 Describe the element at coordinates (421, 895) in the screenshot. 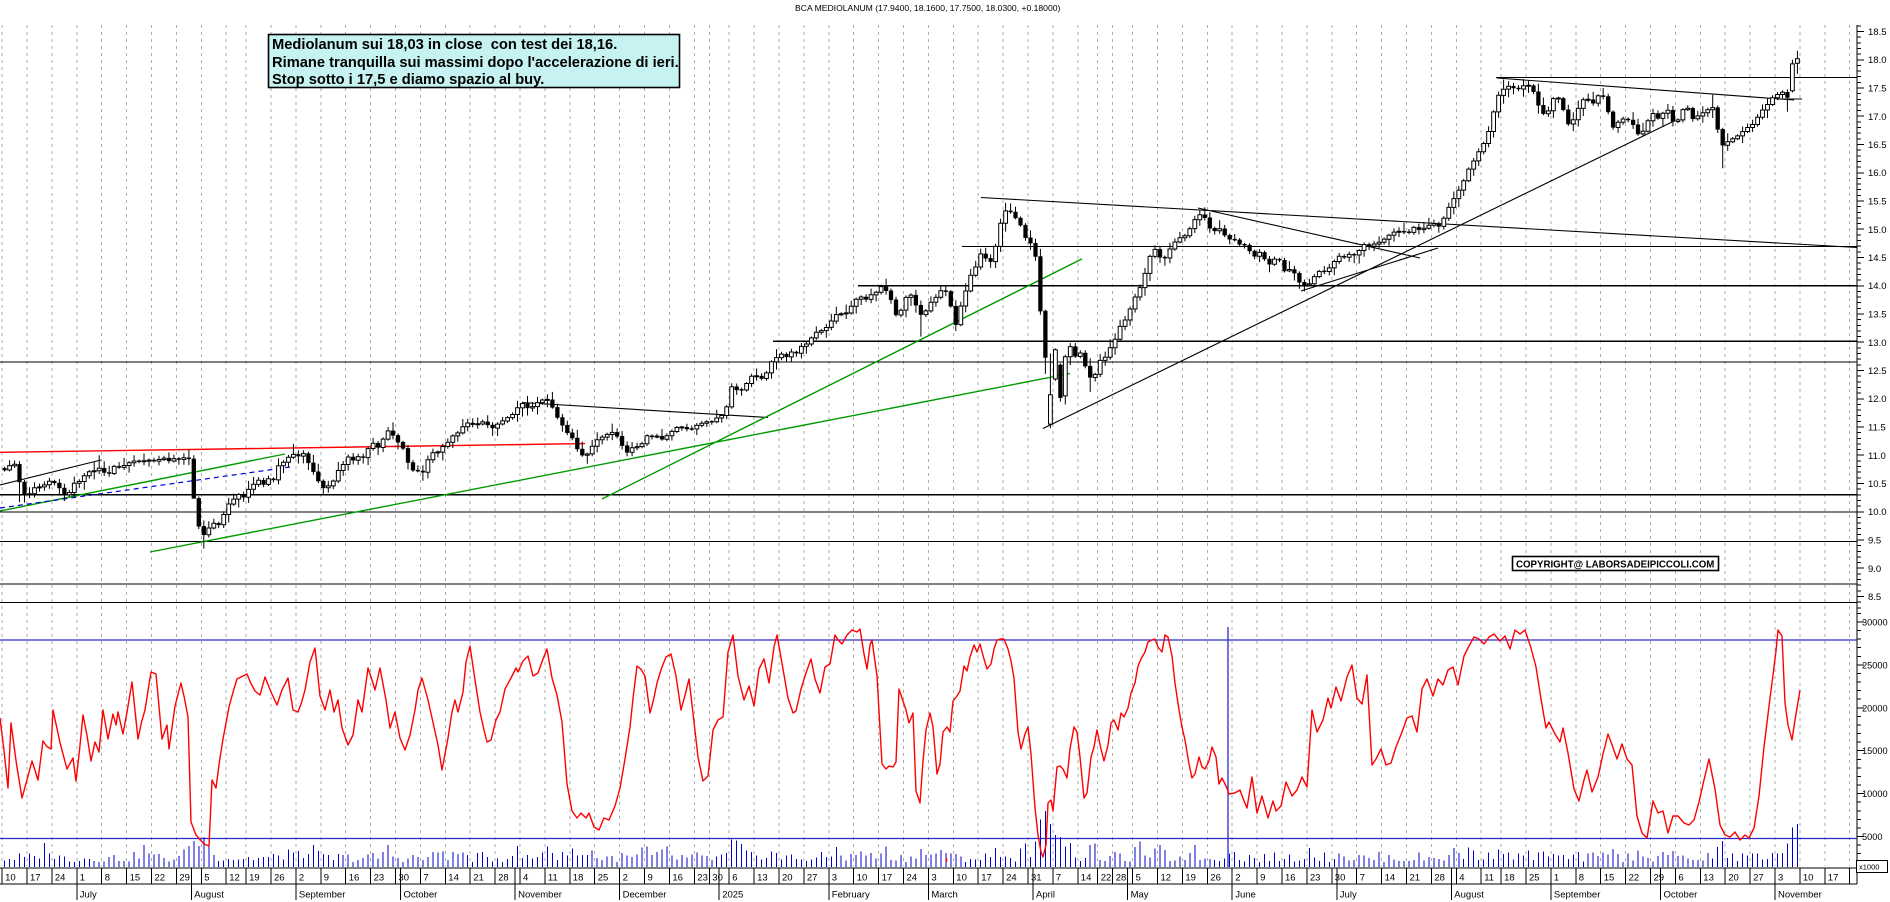

I see `svg-text: October` at that location.